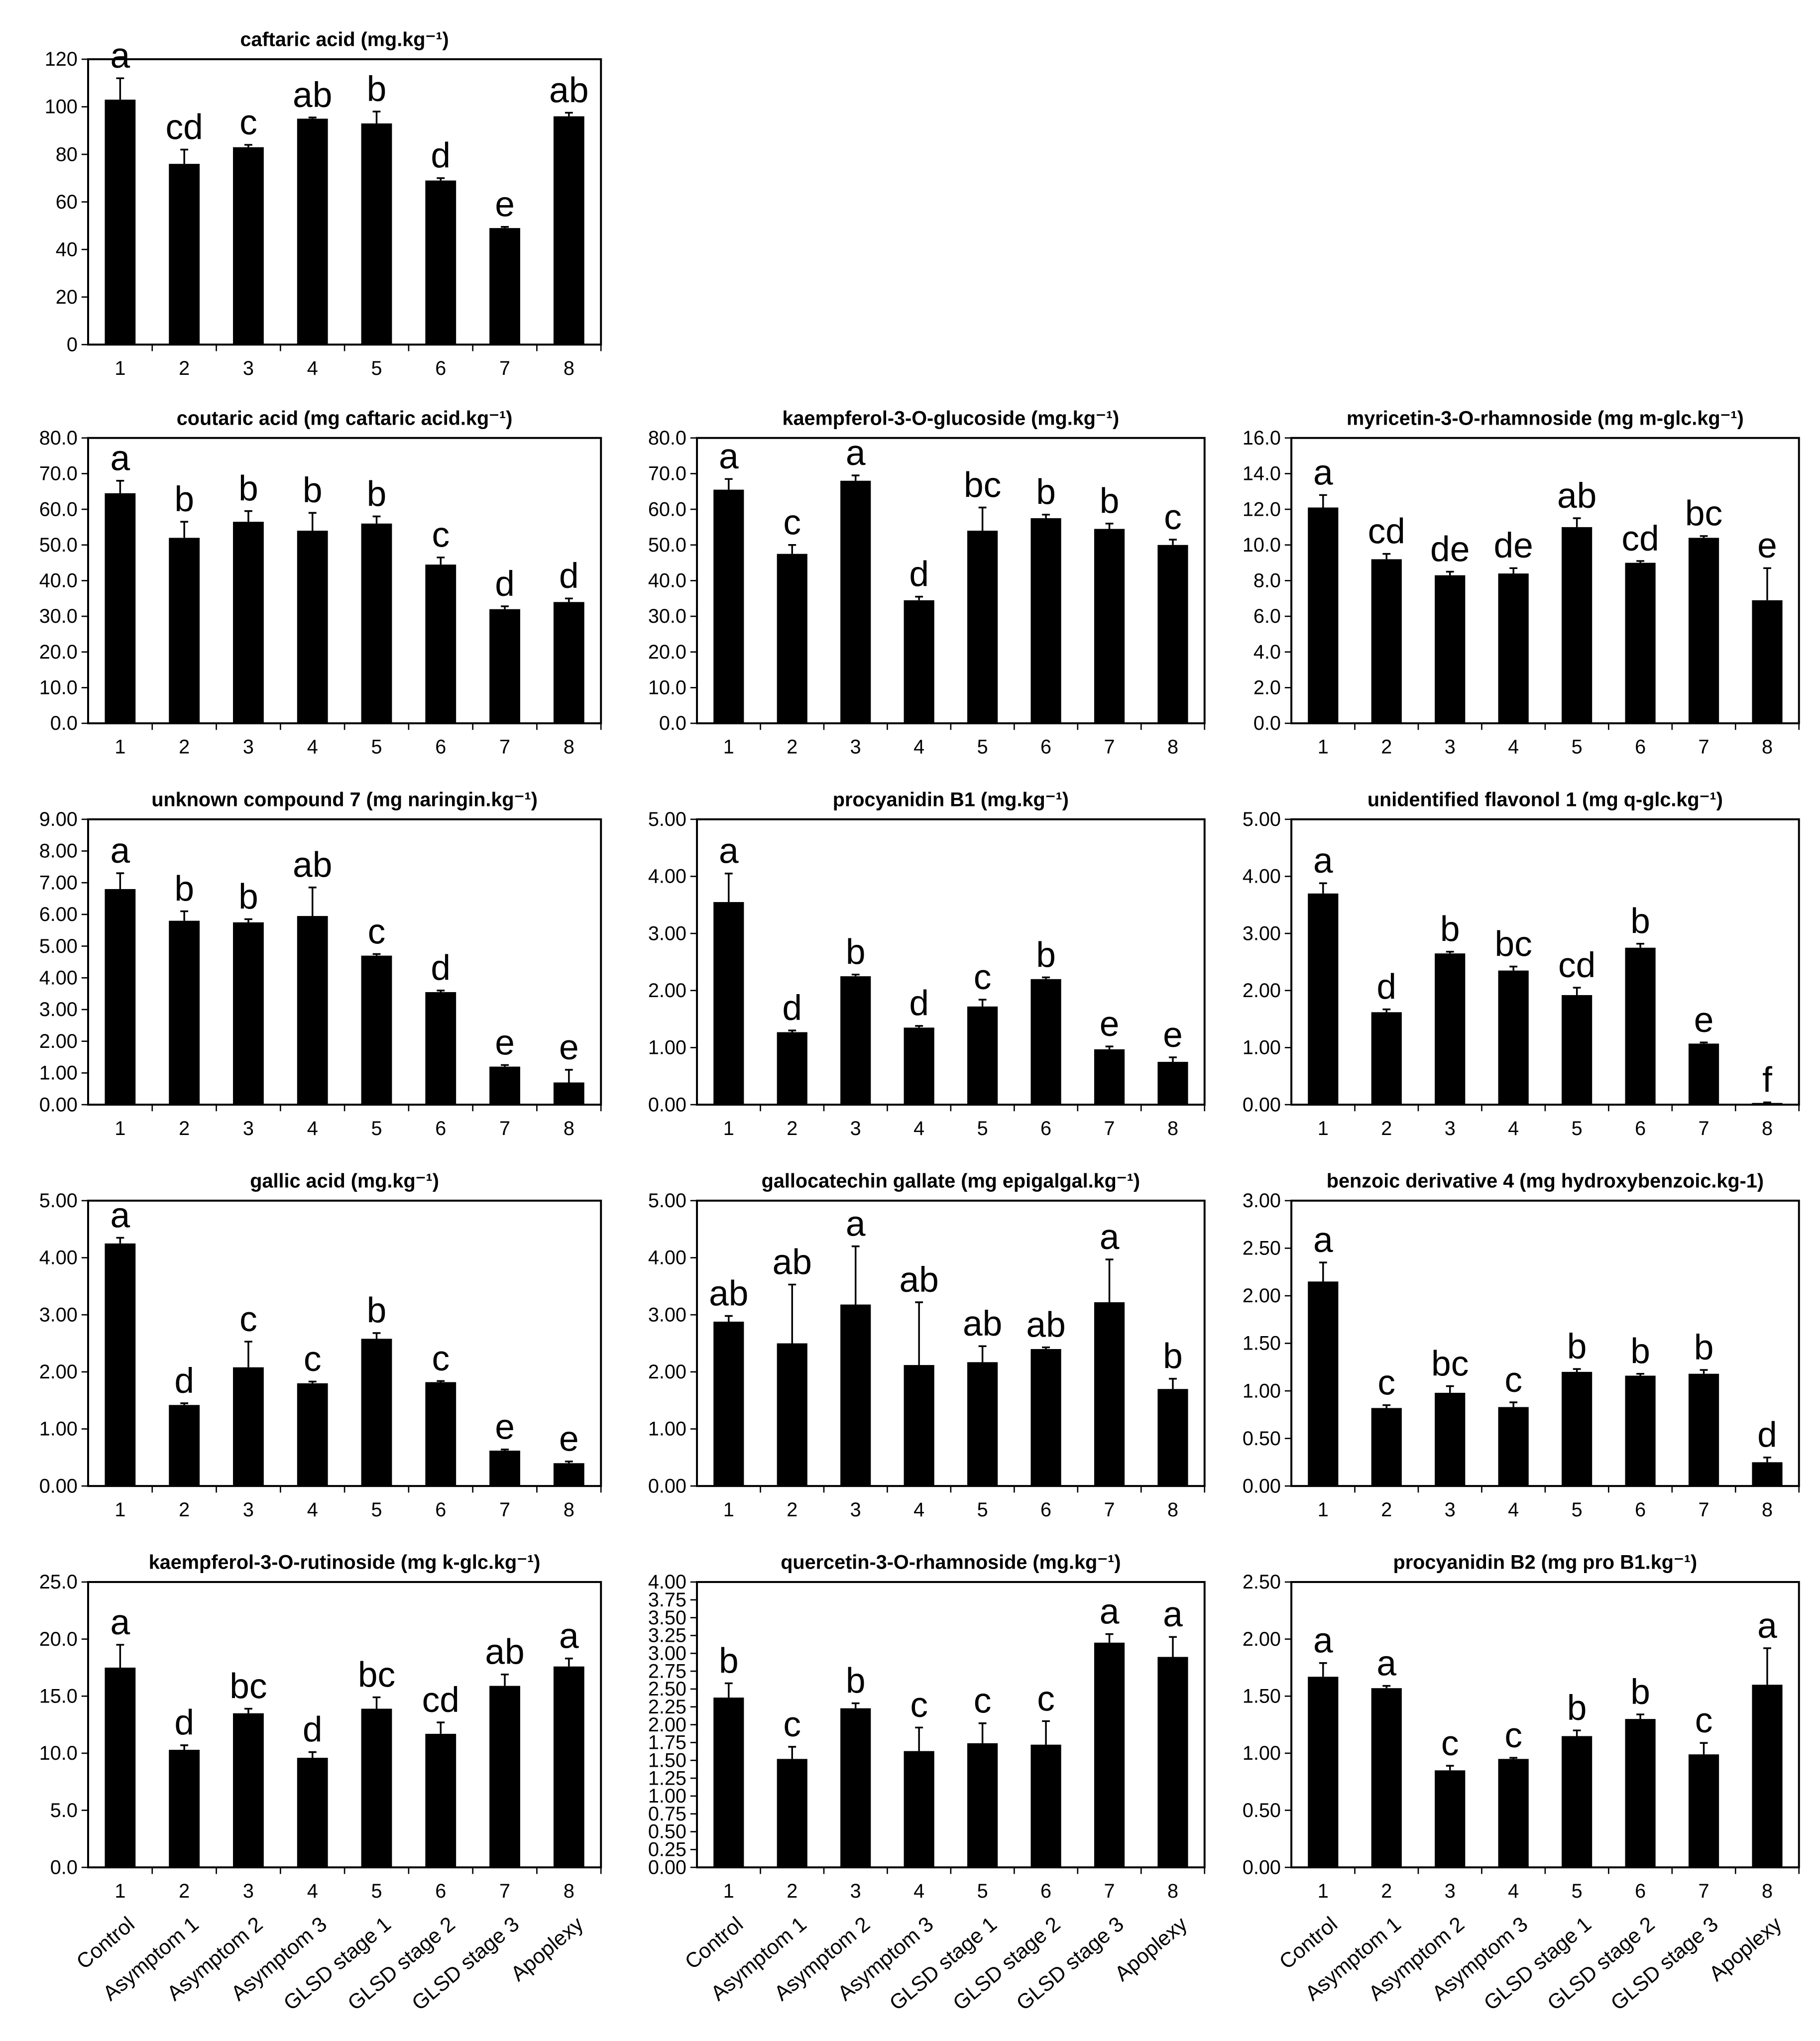  What do you see at coordinates (1513, 944) in the screenshot?
I see `significance-letter: bc` at bounding box center [1513, 944].